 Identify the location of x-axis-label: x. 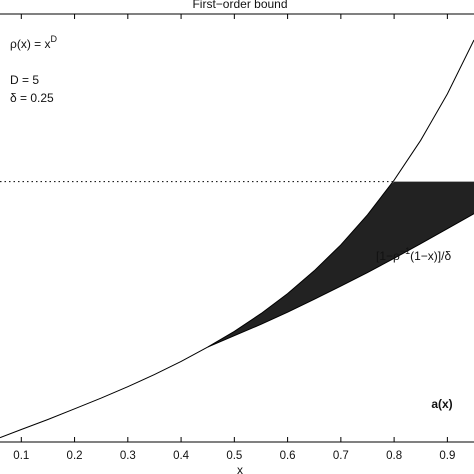
(240, 468).